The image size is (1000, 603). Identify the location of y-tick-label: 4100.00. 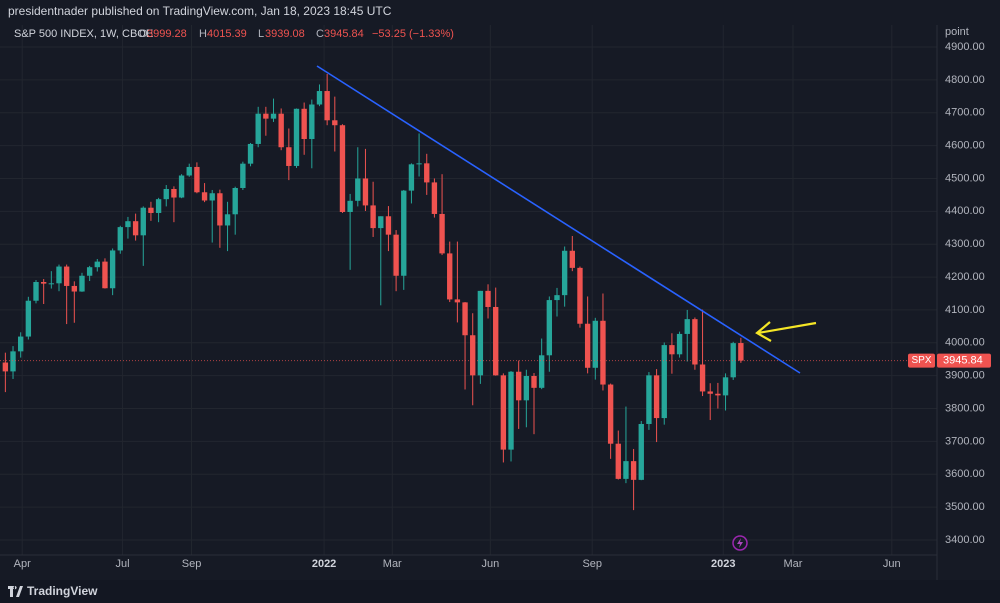
(965, 310).